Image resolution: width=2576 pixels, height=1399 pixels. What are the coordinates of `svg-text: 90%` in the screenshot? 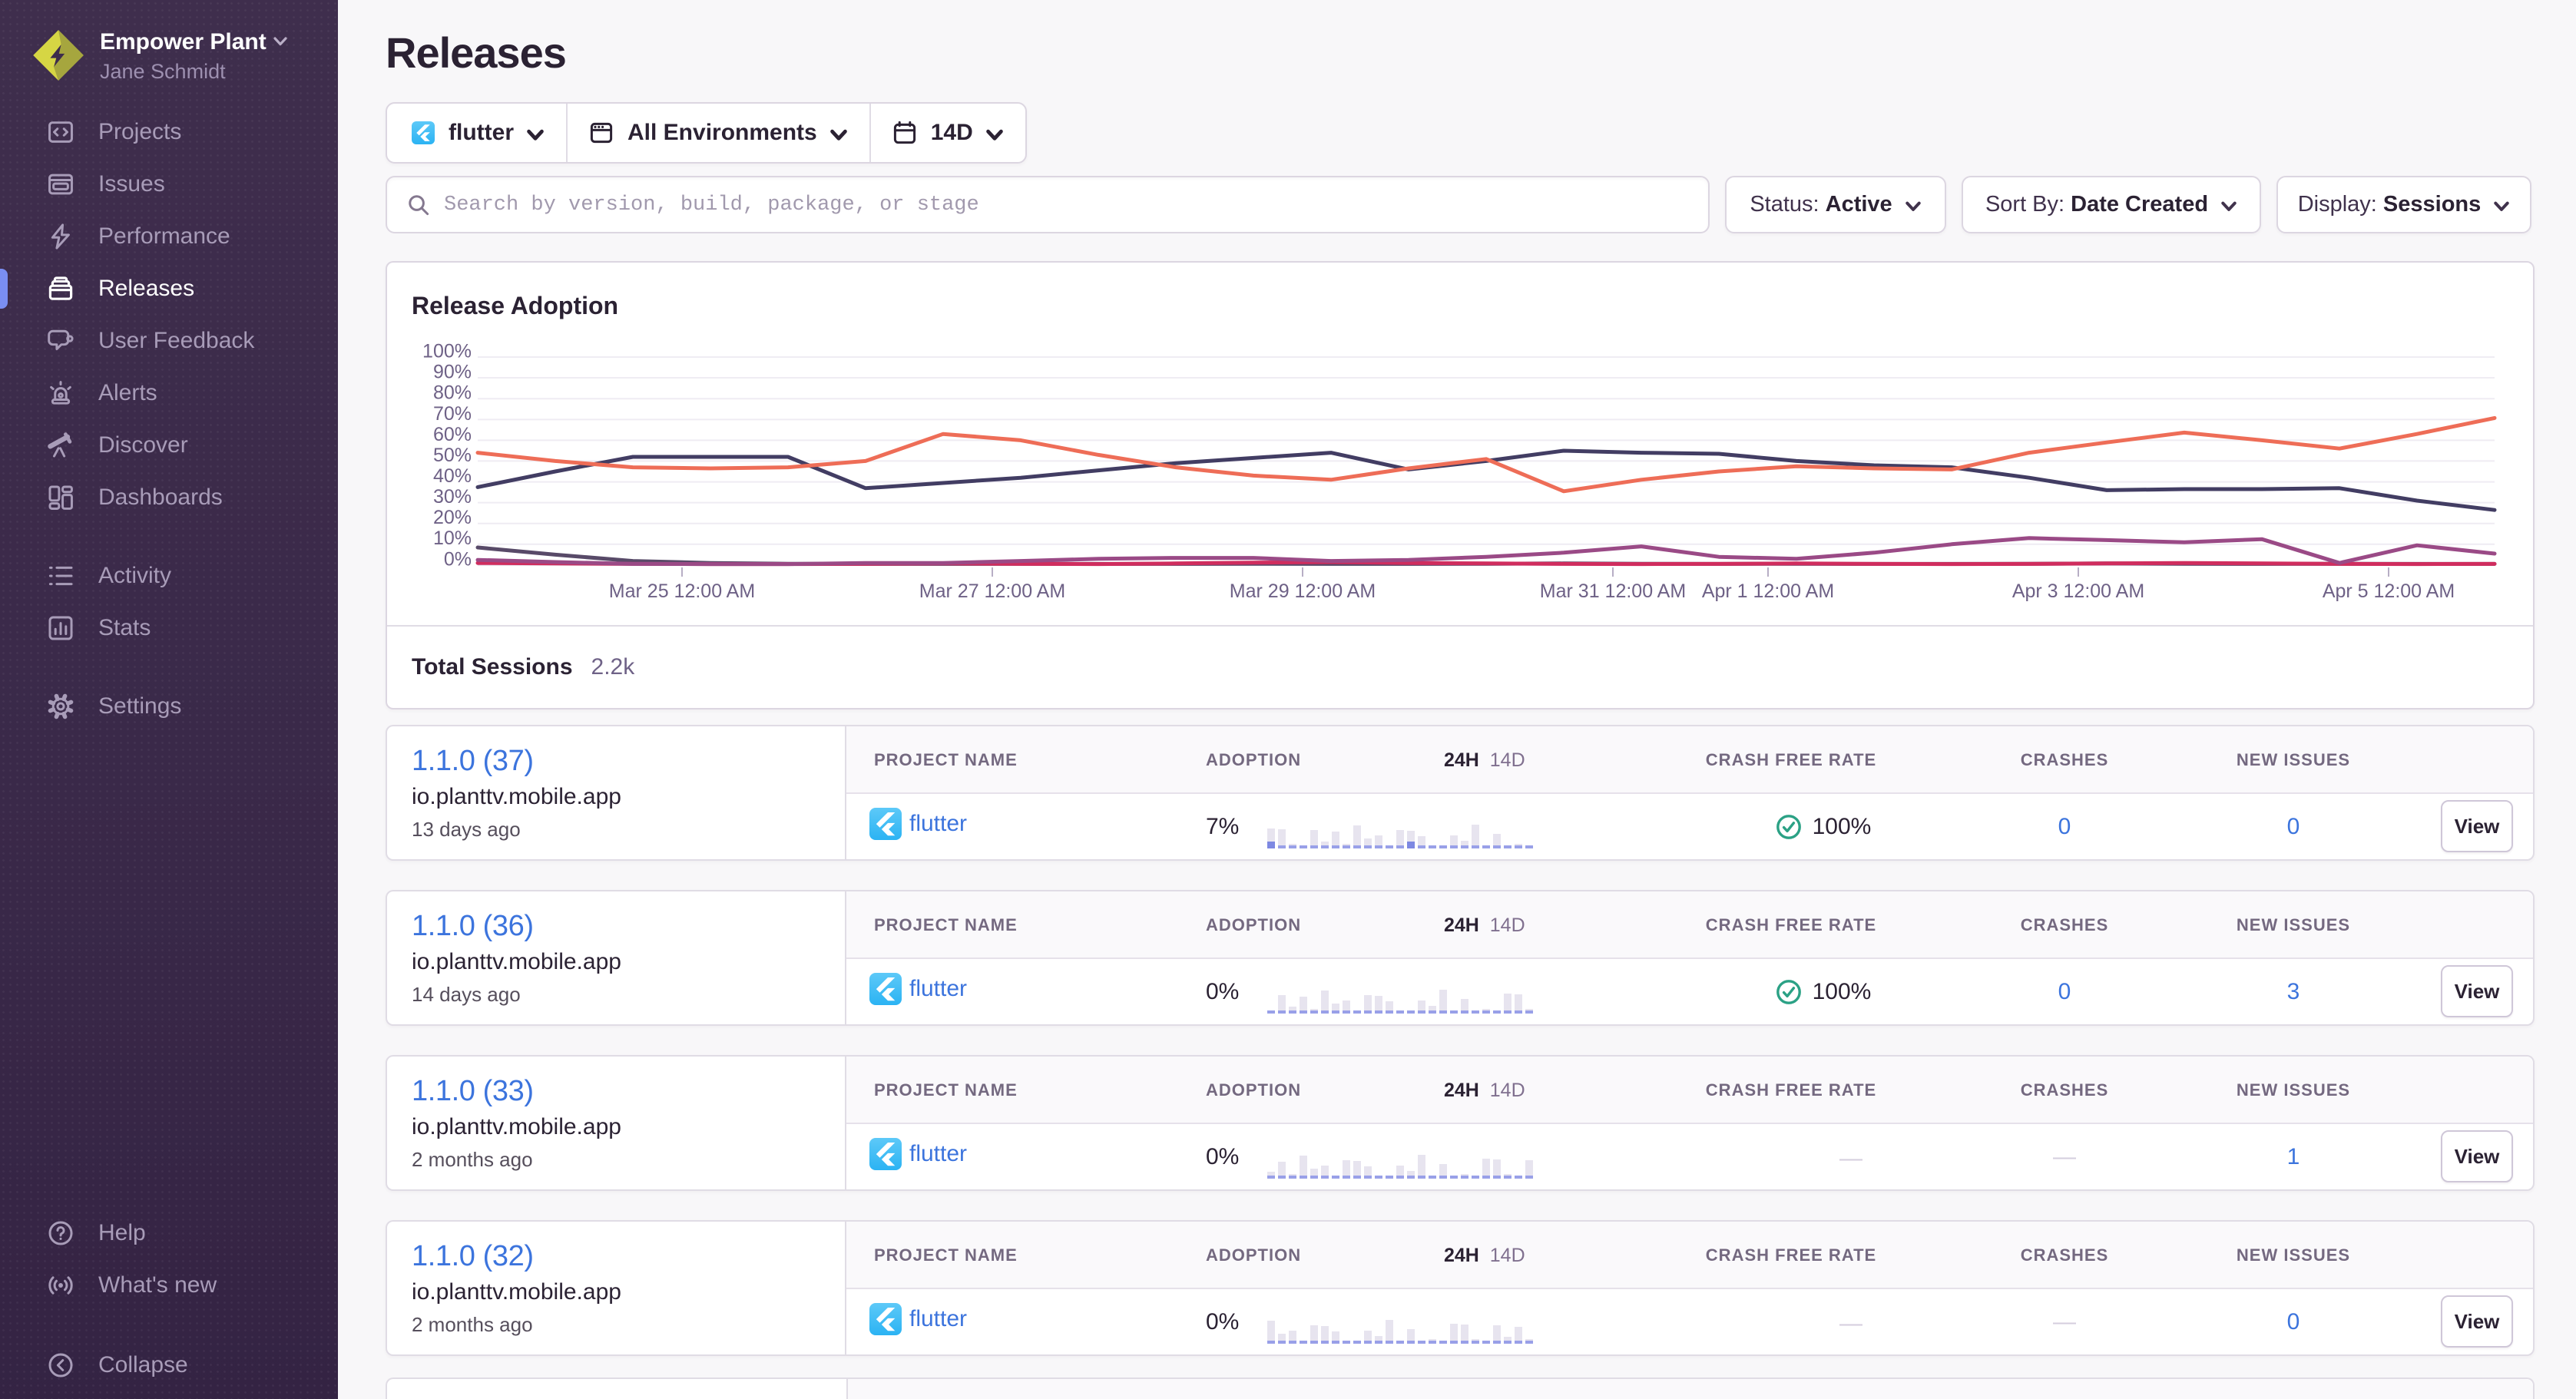 It's located at (453, 371).